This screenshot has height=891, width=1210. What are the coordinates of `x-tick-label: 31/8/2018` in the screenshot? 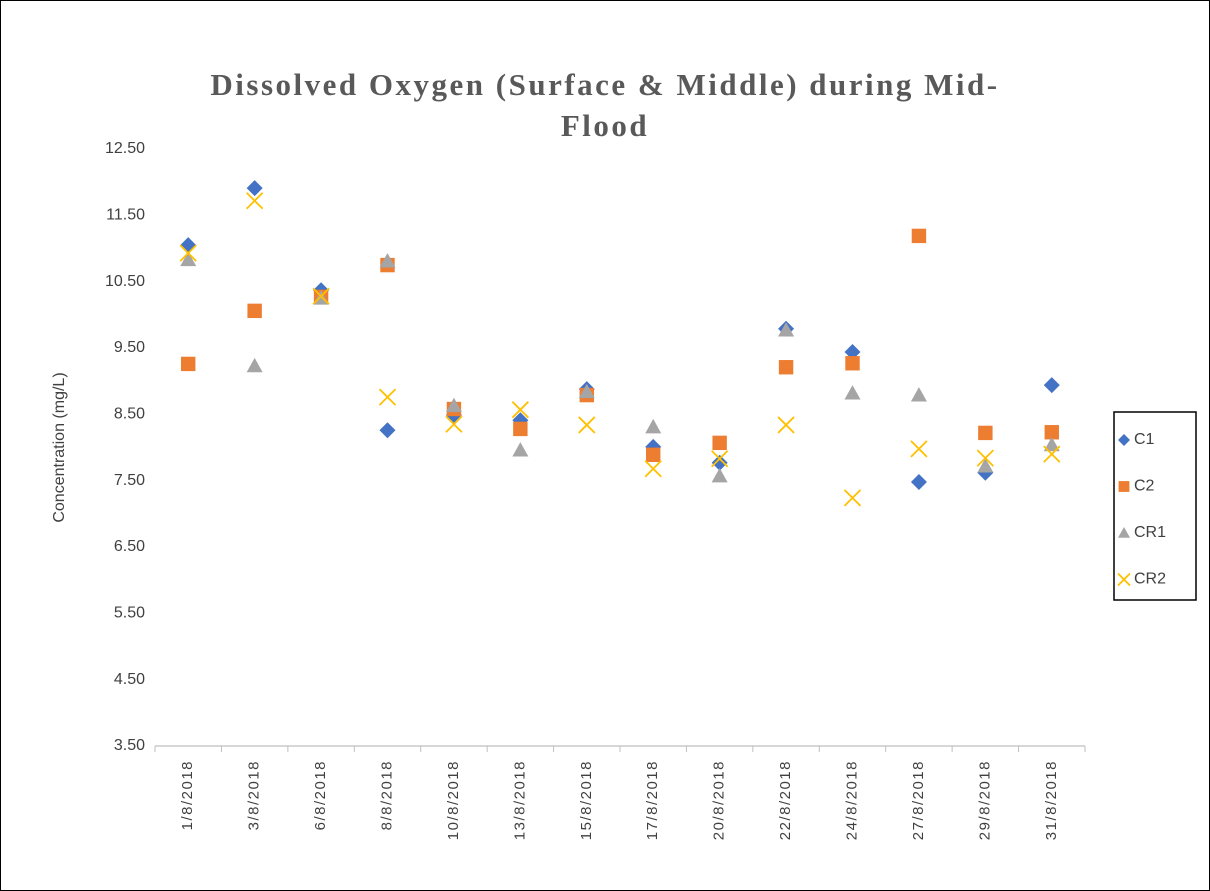 It's located at (1051, 800).